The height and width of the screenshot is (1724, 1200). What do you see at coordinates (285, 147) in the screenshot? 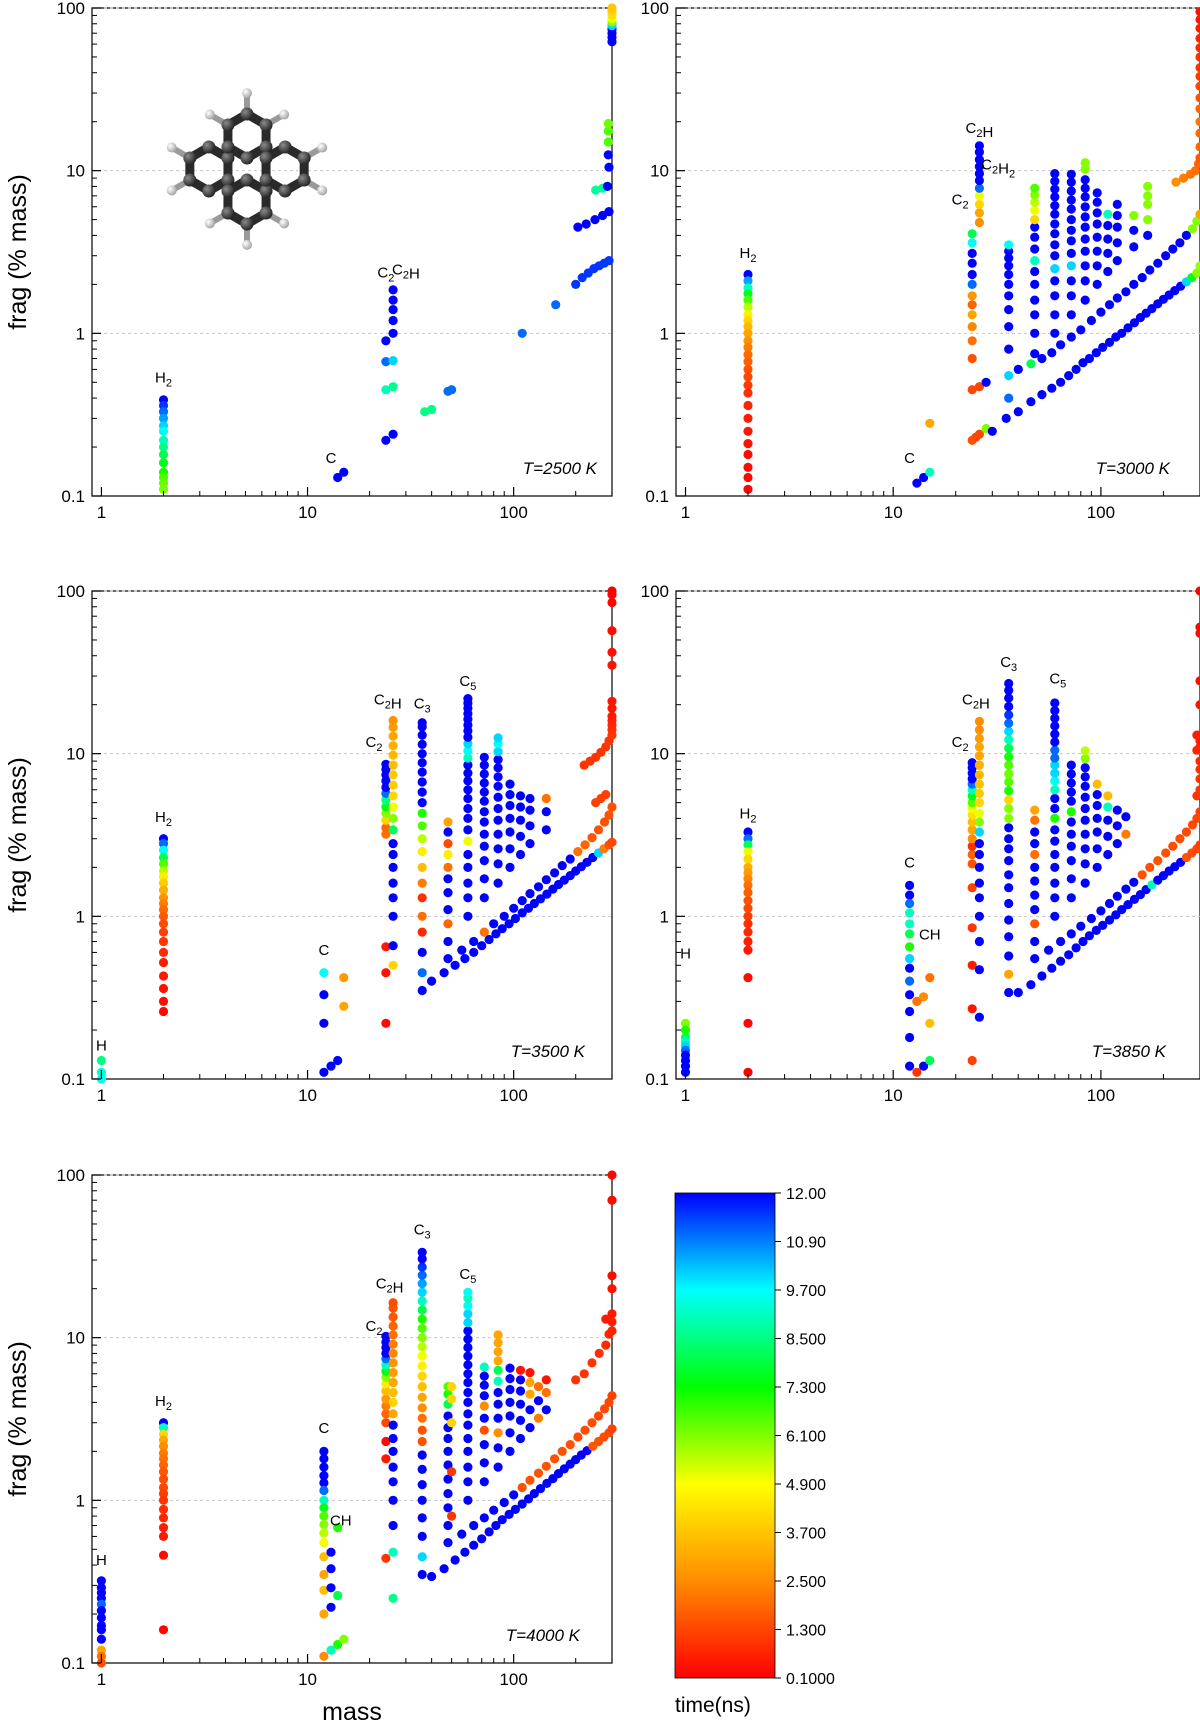
I see `carbon-atom` at bounding box center [285, 147].